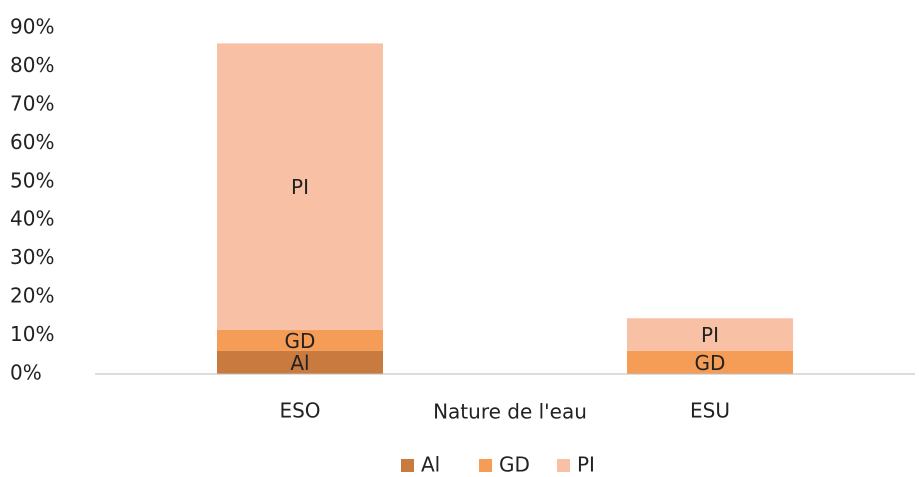  Describe the element at coordinates (32, 180) in the screenshot. I see `y-tick-label: 50%` at that location.